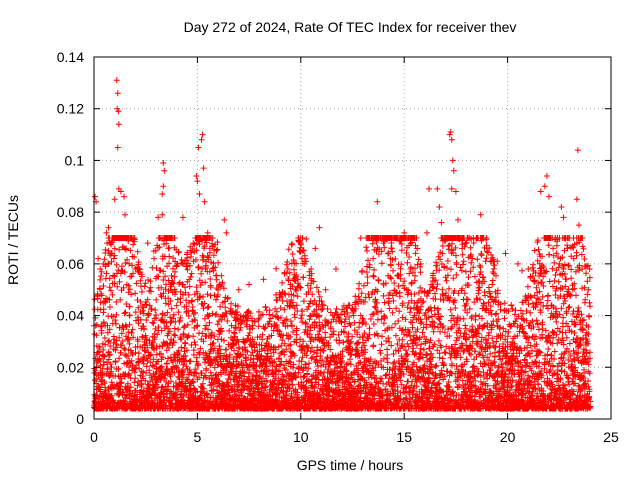 Image resolution: width=640 pixels, height=480 pixels. Describe the element at coordinates (70, 212) in the screenshot. I see `y-tick-label: 0.08` at that location.